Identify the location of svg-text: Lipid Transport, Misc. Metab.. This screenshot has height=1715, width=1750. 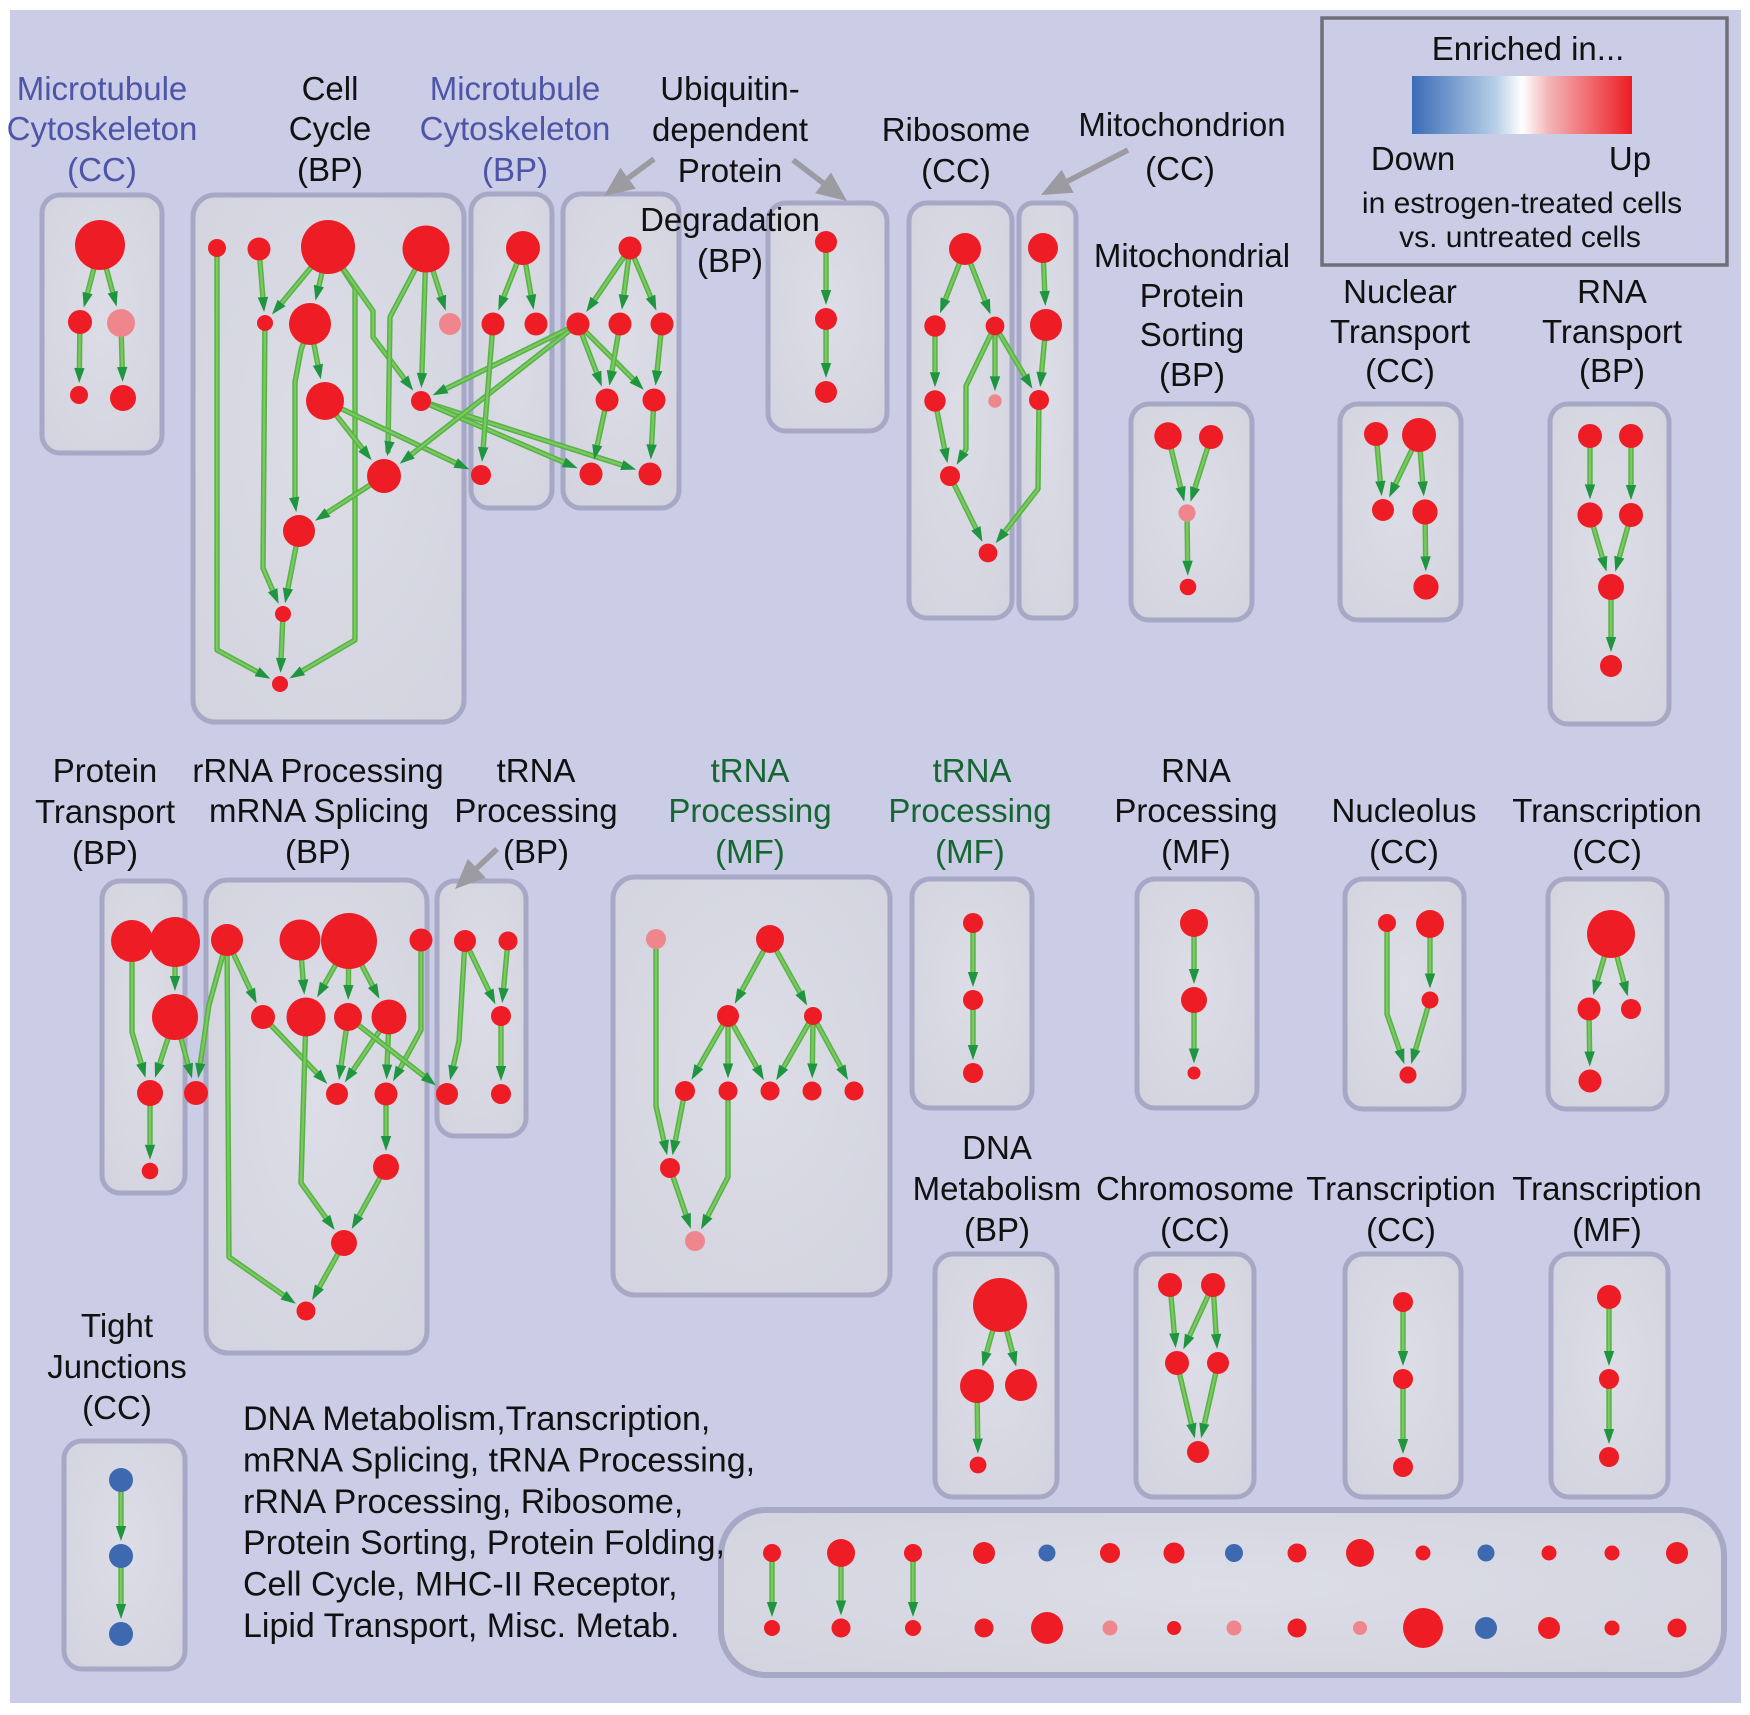
(461, 1626).